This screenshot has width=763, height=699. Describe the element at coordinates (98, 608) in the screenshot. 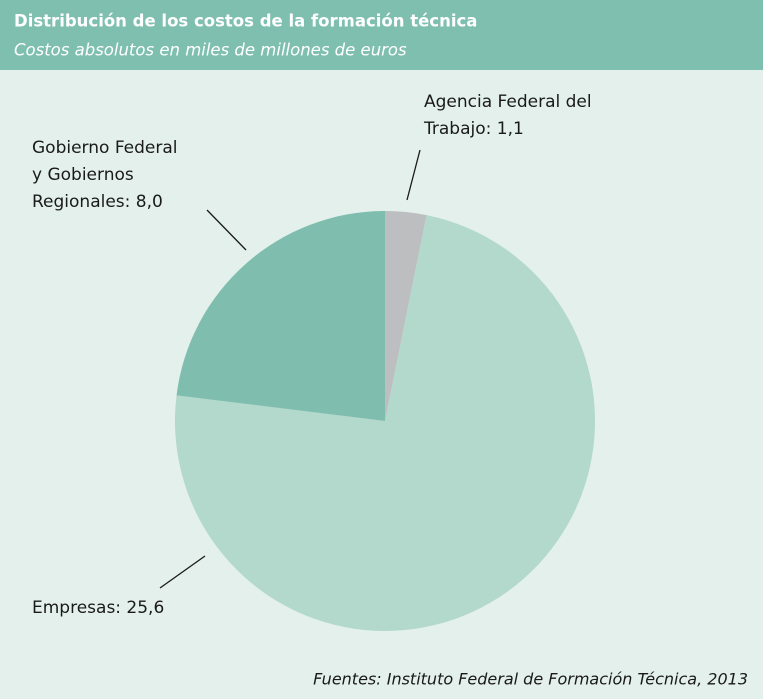

I see `slice-label: Empresas: 25,6` at that location.